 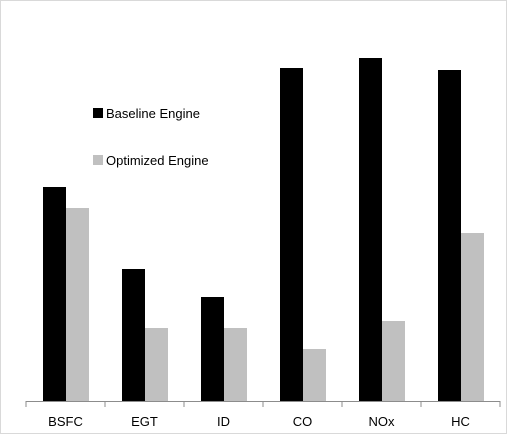 I want to click on legend-swatch-optimized, so click(x=98, y=160).